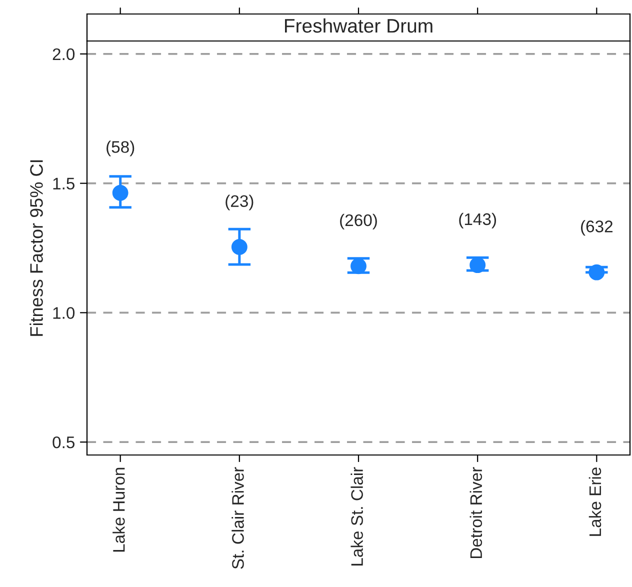 This screenshot has height=587, width=632. Describe the element at coordinates (63, 442) in the screenshot. I see `y-tick-label: 0.5` at that location.